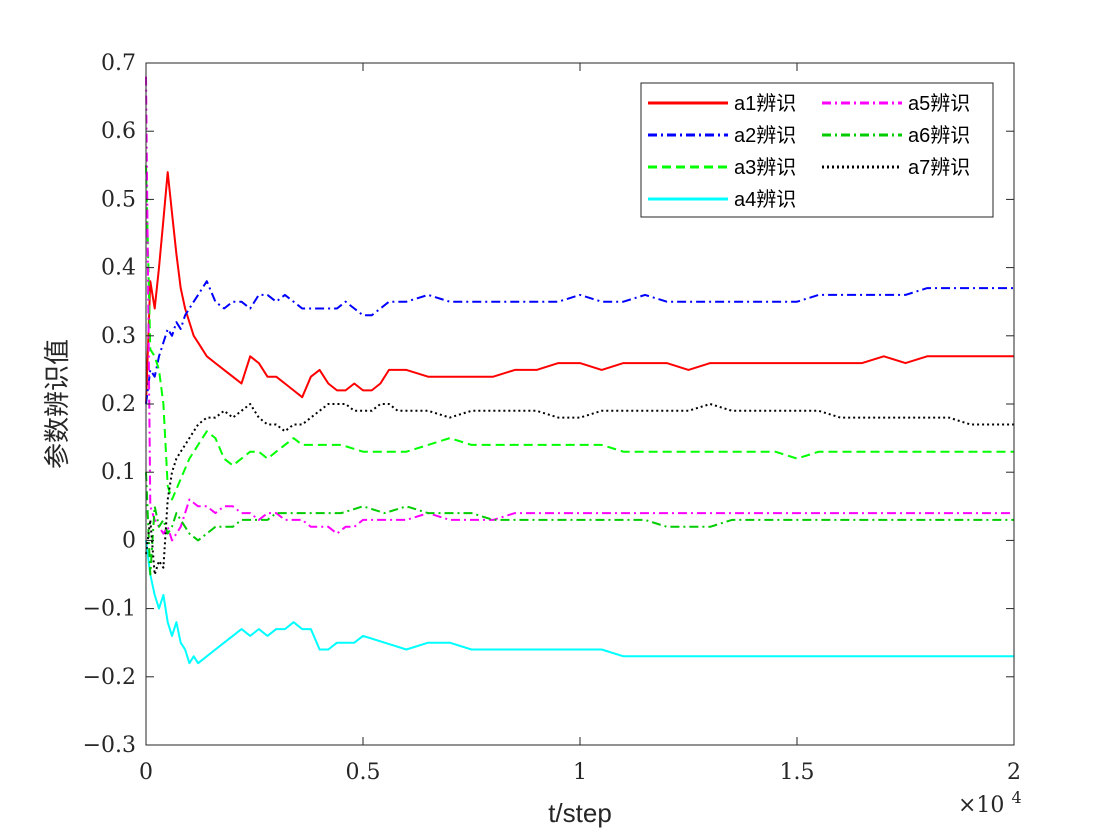 This screenshot has height=840, width=1120. What do you see at coordinates (896, 135) in the screenshot?
I see `legend-item-a6: a6辨识` at bounding box center [896, 135].